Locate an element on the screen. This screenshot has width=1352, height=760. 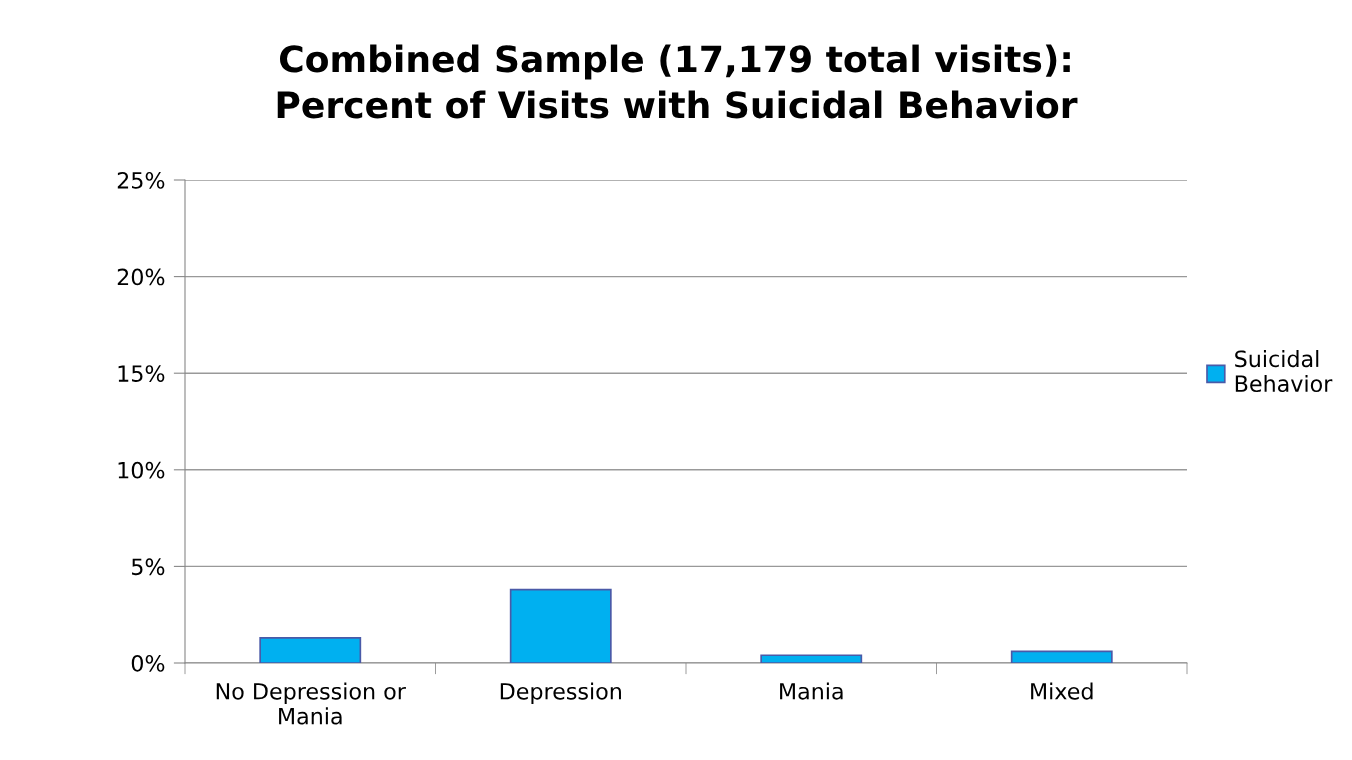
legend-label: Suicidal Behavior is located at coordinates (1284, 371).